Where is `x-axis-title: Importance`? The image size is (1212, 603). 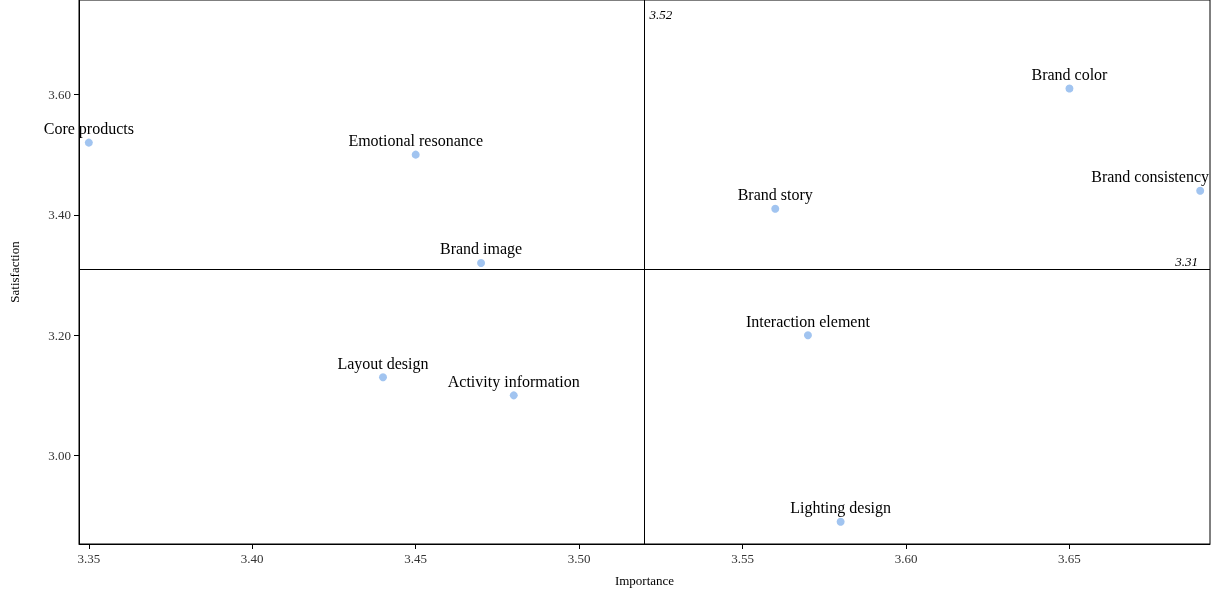 x-axis-title: Importance is located at coordinates (644, 580).